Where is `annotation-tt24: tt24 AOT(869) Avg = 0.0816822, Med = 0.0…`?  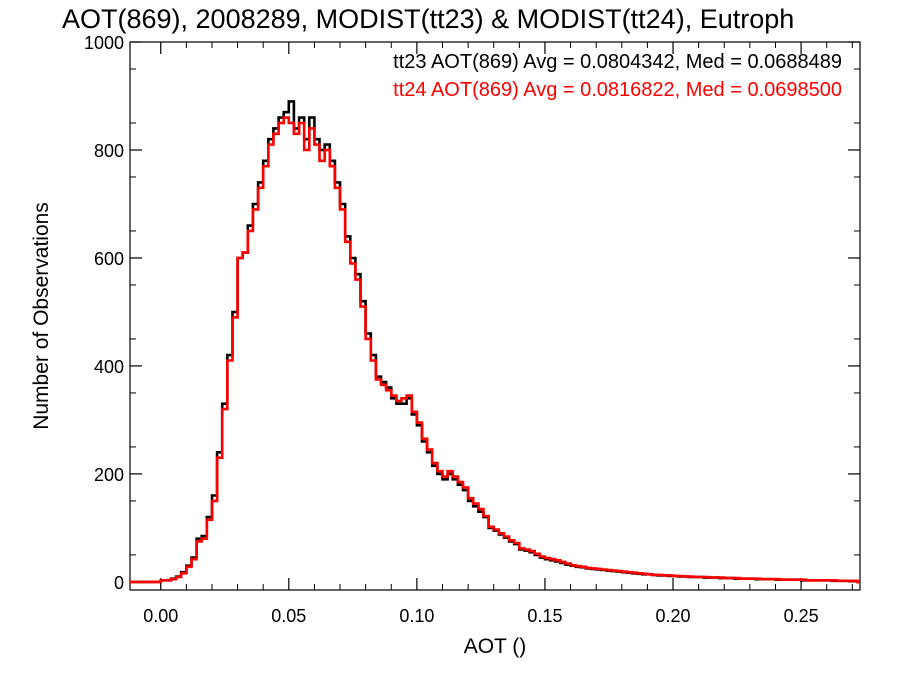
annotation-tt24: tt24 AOT(869) Avg = 0.0816822, Med = 0.0… is located at coordinates (617, 90).